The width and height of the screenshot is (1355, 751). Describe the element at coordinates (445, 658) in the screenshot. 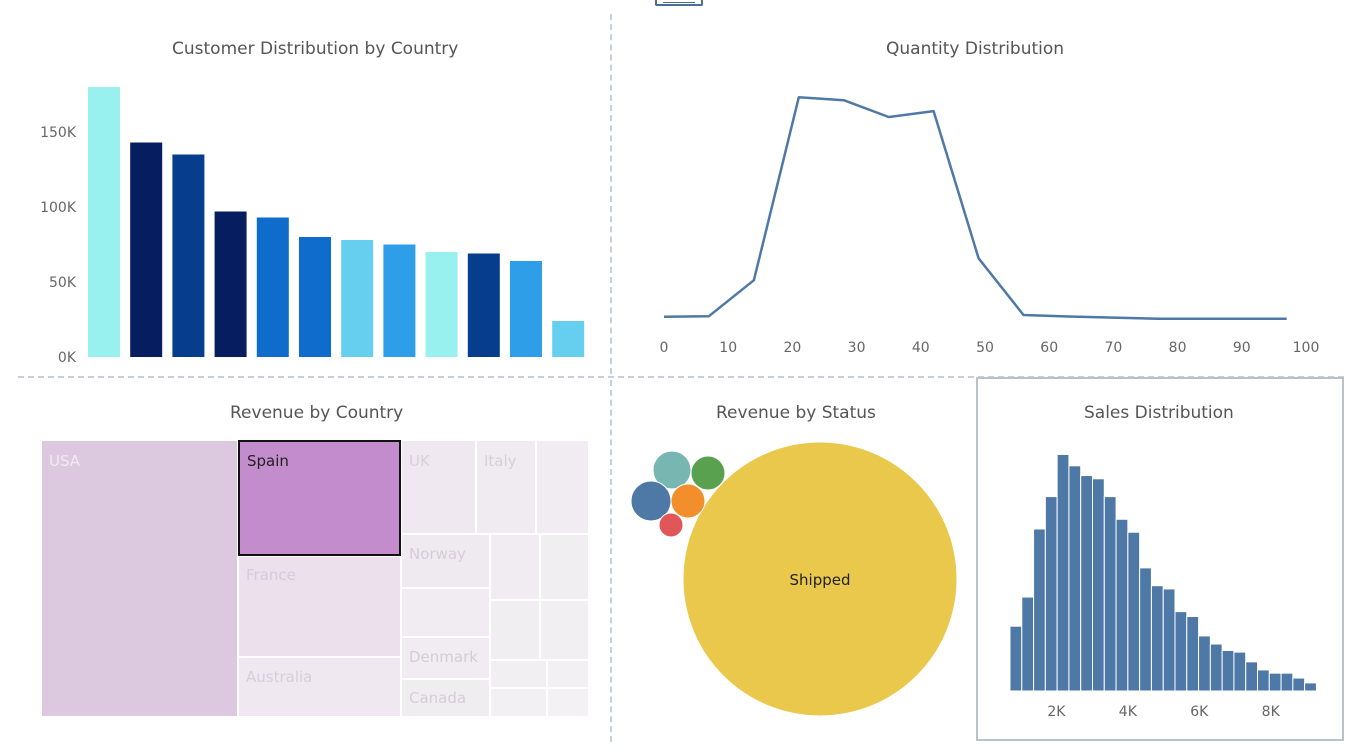

I see `treemap-cell-denmark: Denmark` at that location.